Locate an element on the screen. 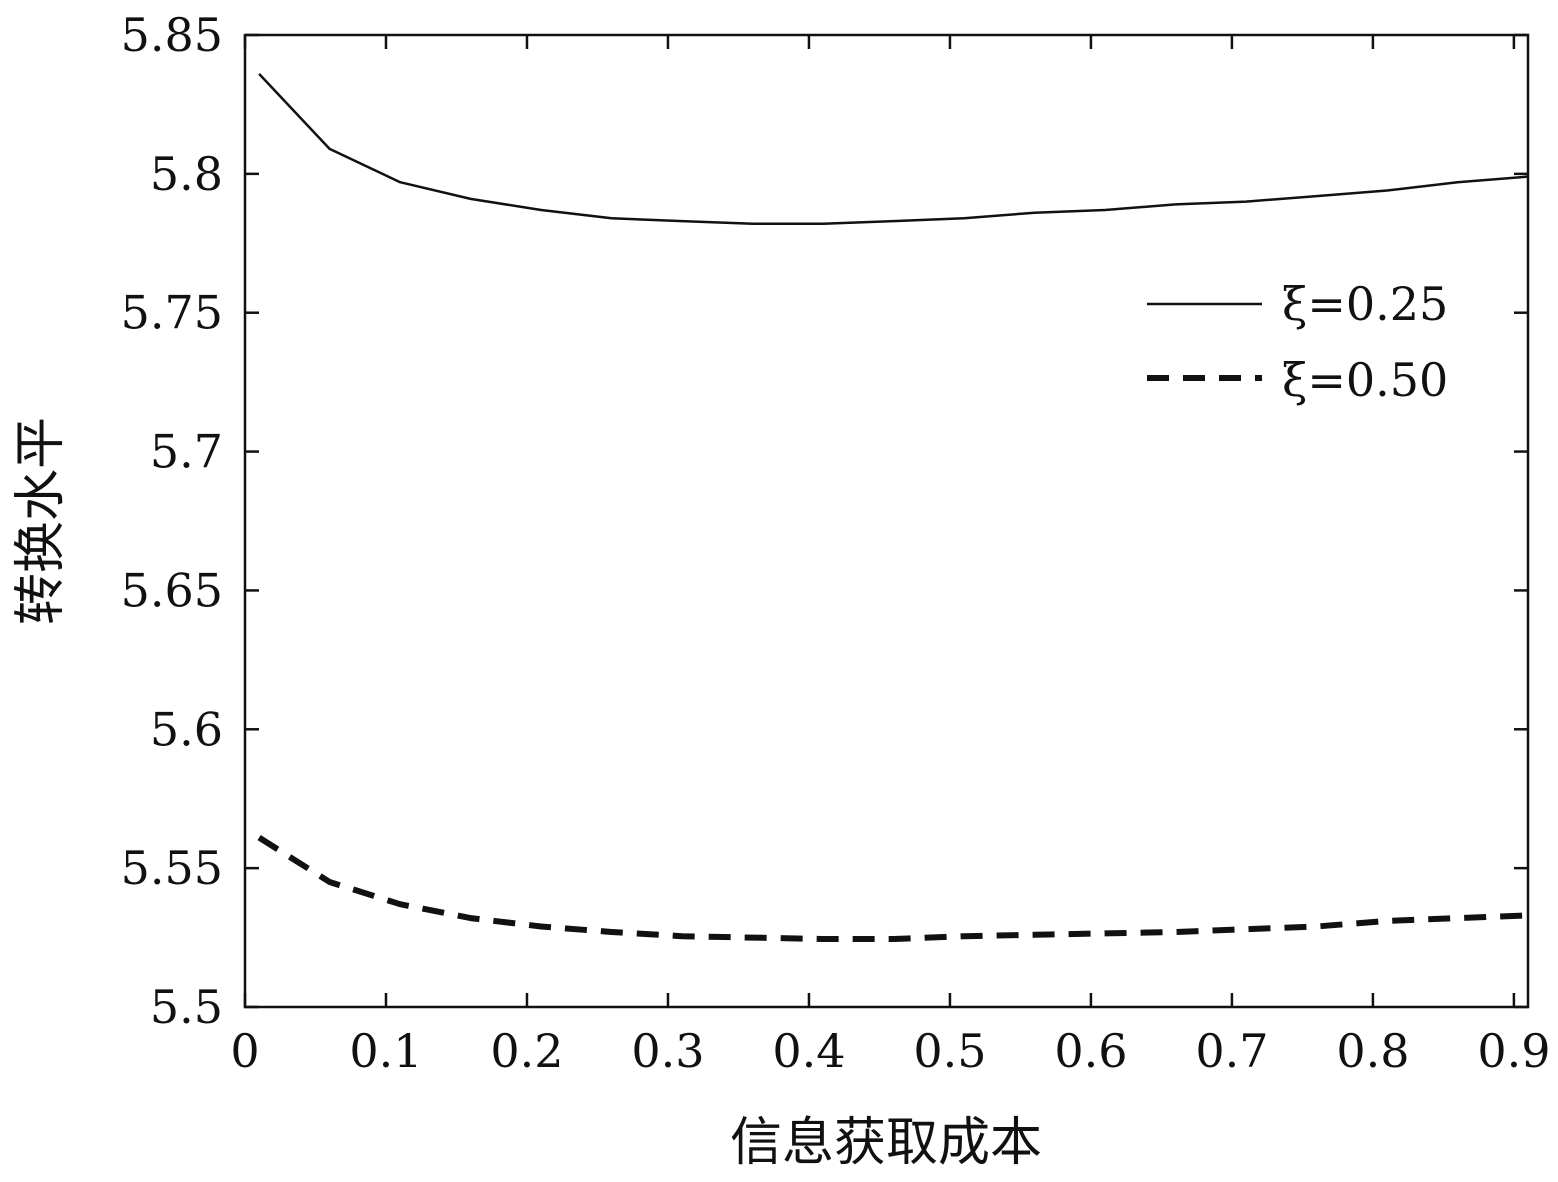 Image resolution: width=1558 pixels, height=1182 pixels. legend: ξ=0.25 ξ=0.50 is located at coordinates (1297, 342).